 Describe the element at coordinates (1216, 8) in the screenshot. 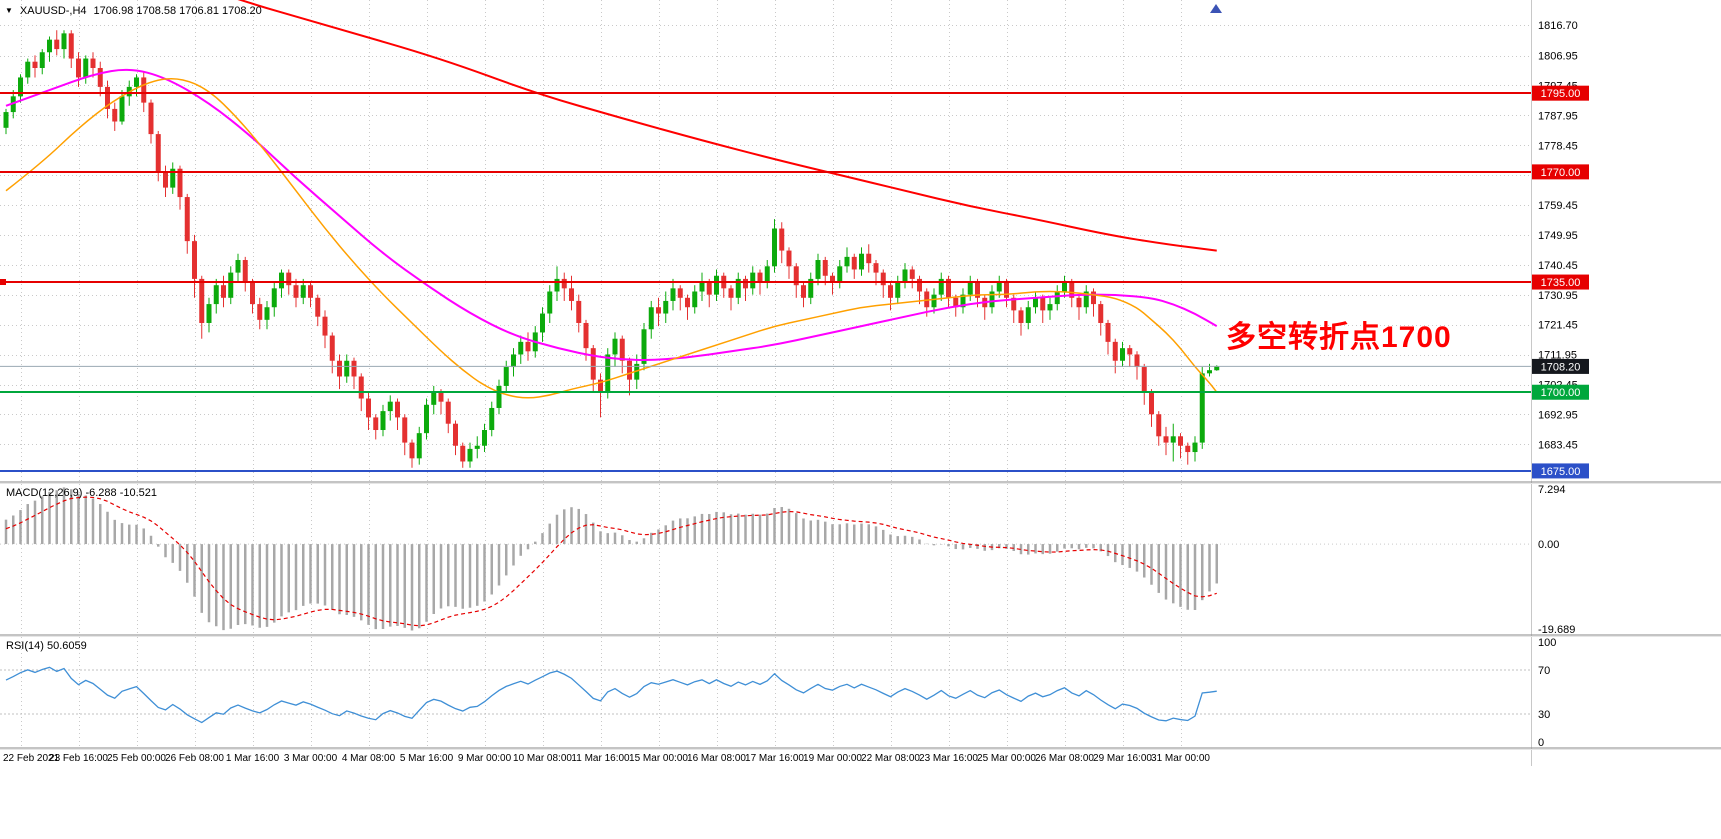

I see `chart-shift-marker` at that location.